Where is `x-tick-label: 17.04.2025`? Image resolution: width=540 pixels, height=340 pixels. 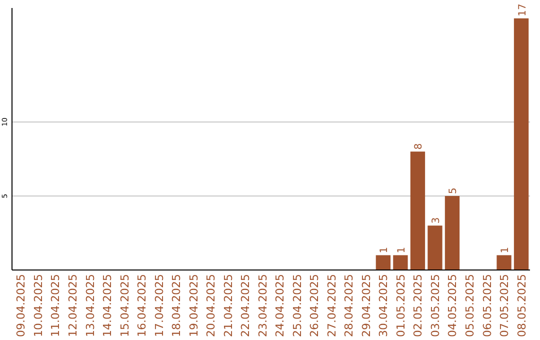
x-tick-label: 17.04.2025 is located at coordinates (159, 305).